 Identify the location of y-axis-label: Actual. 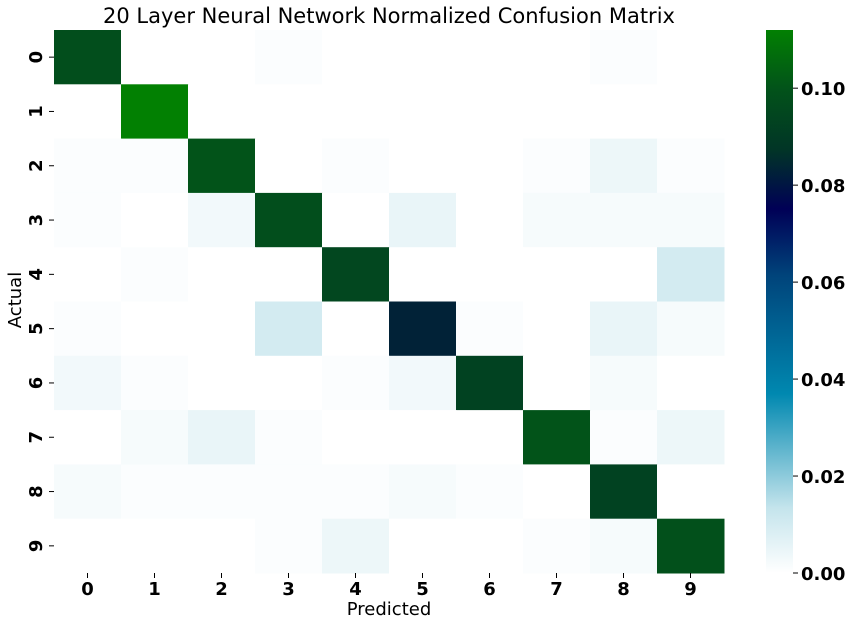
(15, 300).